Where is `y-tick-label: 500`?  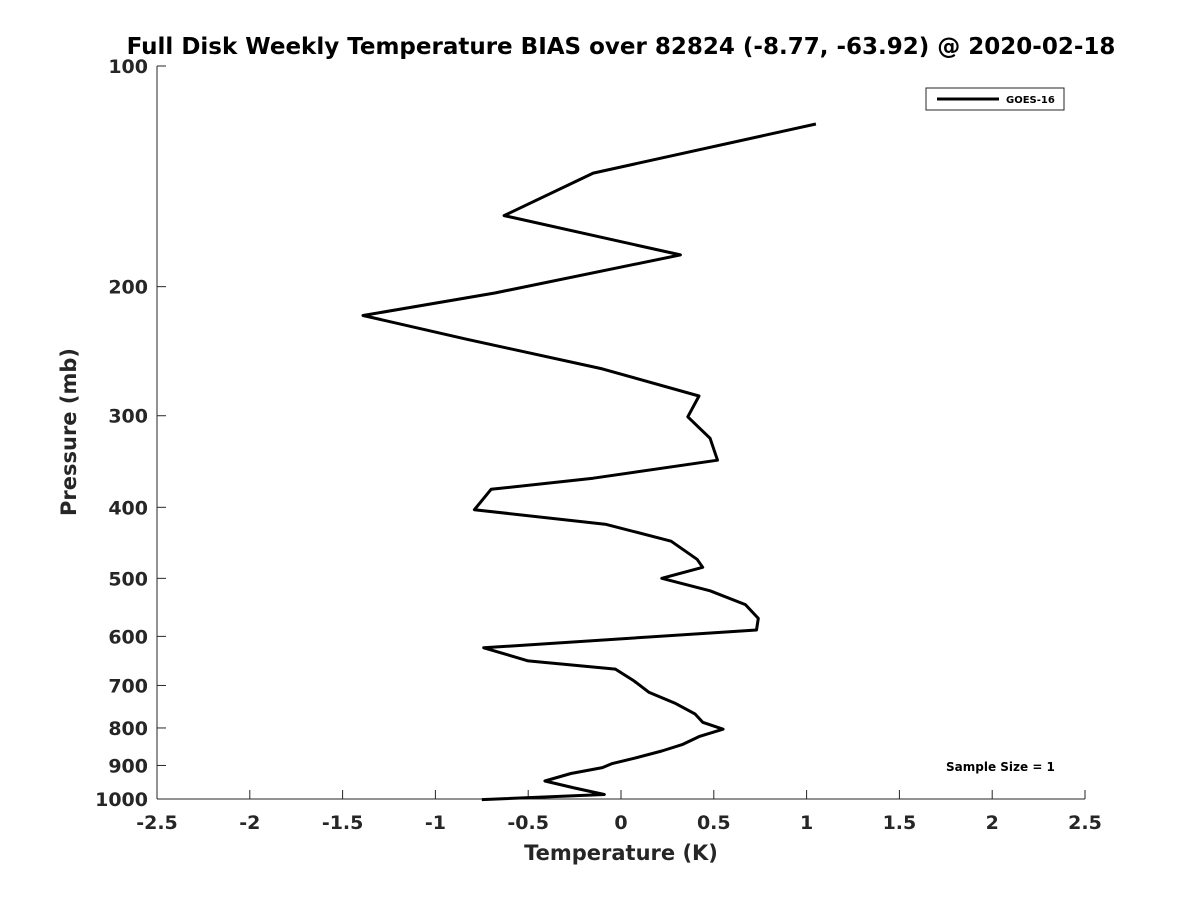 y-tick-label: 500 is located at coordinates (128, 579).